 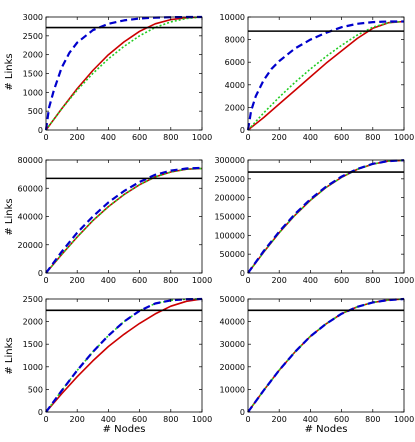 What do you see at coordinates (326, 429) in the screenshot?
I see `xlabel-col1: # Nodes` at bounding box center [326, 429].